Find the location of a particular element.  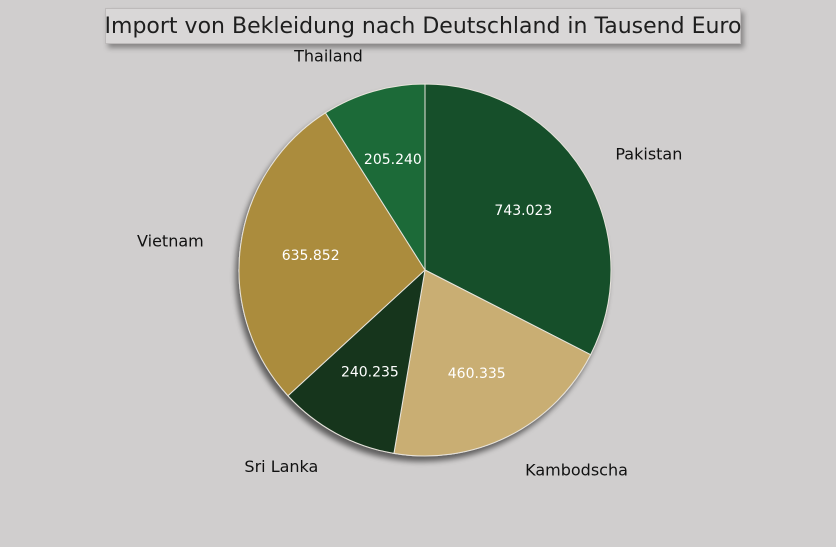

pie-slice-thailand is located at coordinates (375, 177).